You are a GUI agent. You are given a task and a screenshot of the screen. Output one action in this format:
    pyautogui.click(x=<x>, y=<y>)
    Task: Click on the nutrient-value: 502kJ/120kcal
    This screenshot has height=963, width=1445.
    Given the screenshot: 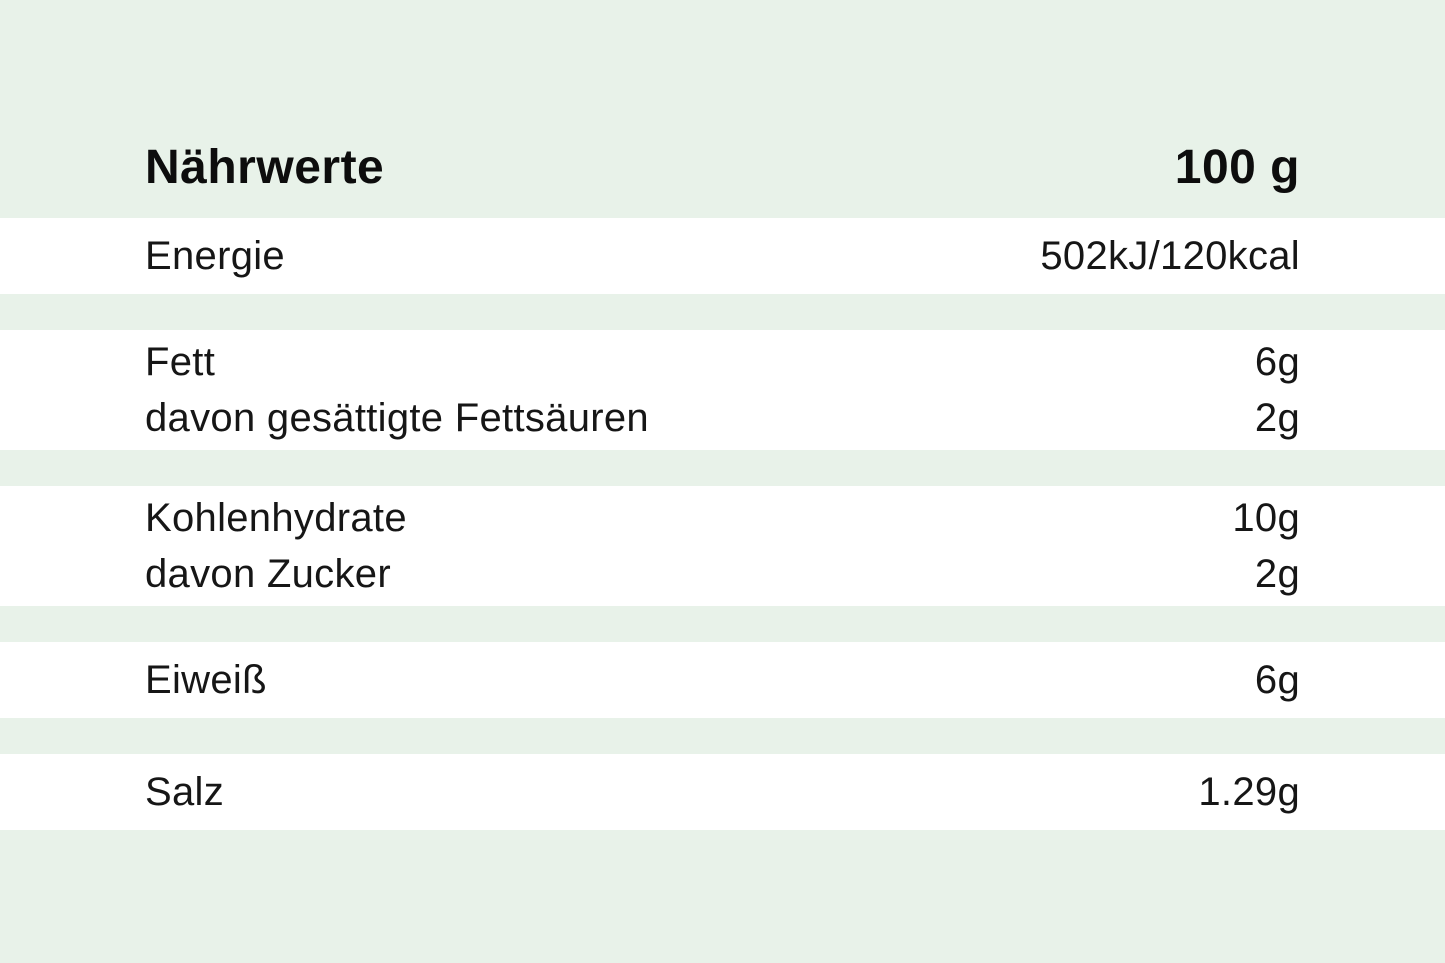 What is the action you would take?
    pyautogui.click(x=1170, y=256)
    